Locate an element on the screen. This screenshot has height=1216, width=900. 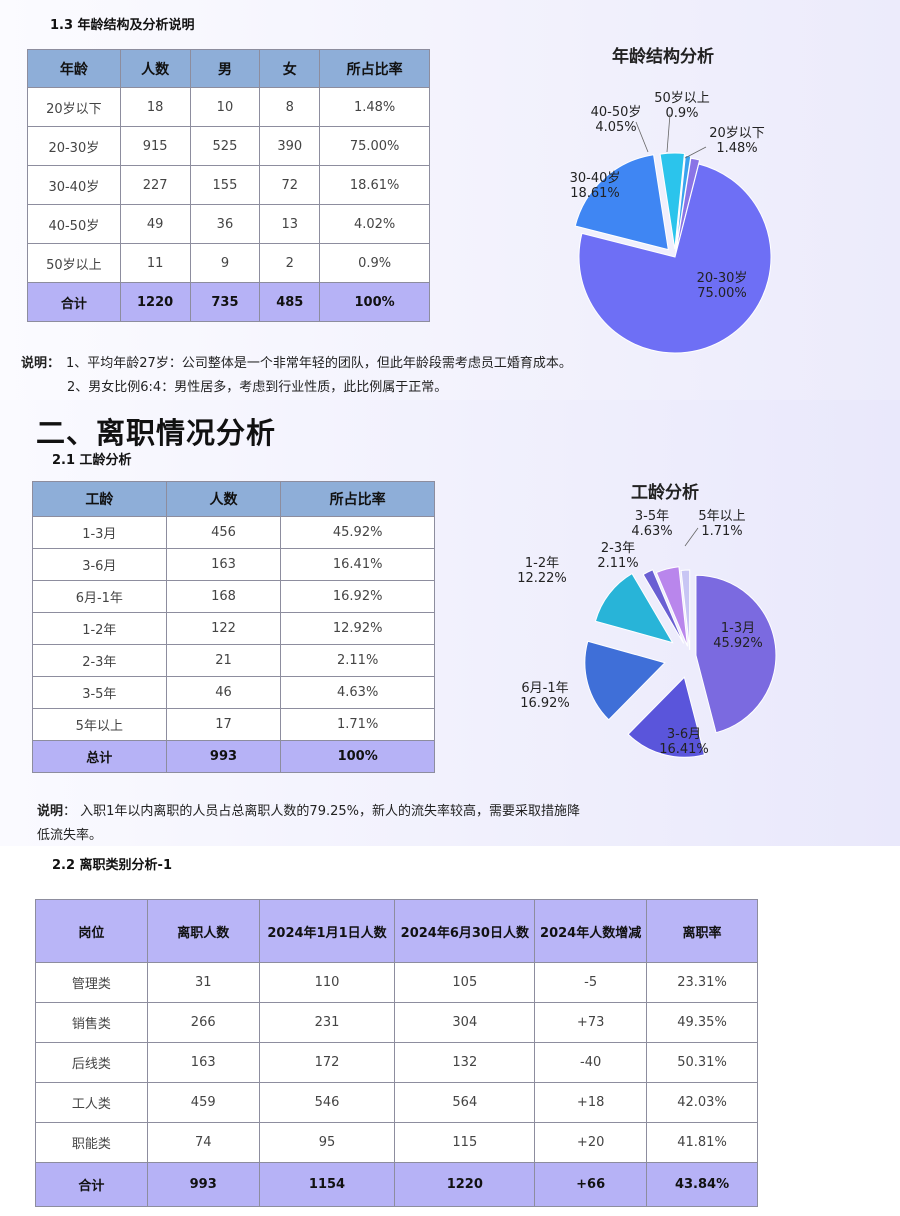
pie-slice-label: 20岁以下 1.48% is located at coordinates (737, 141).